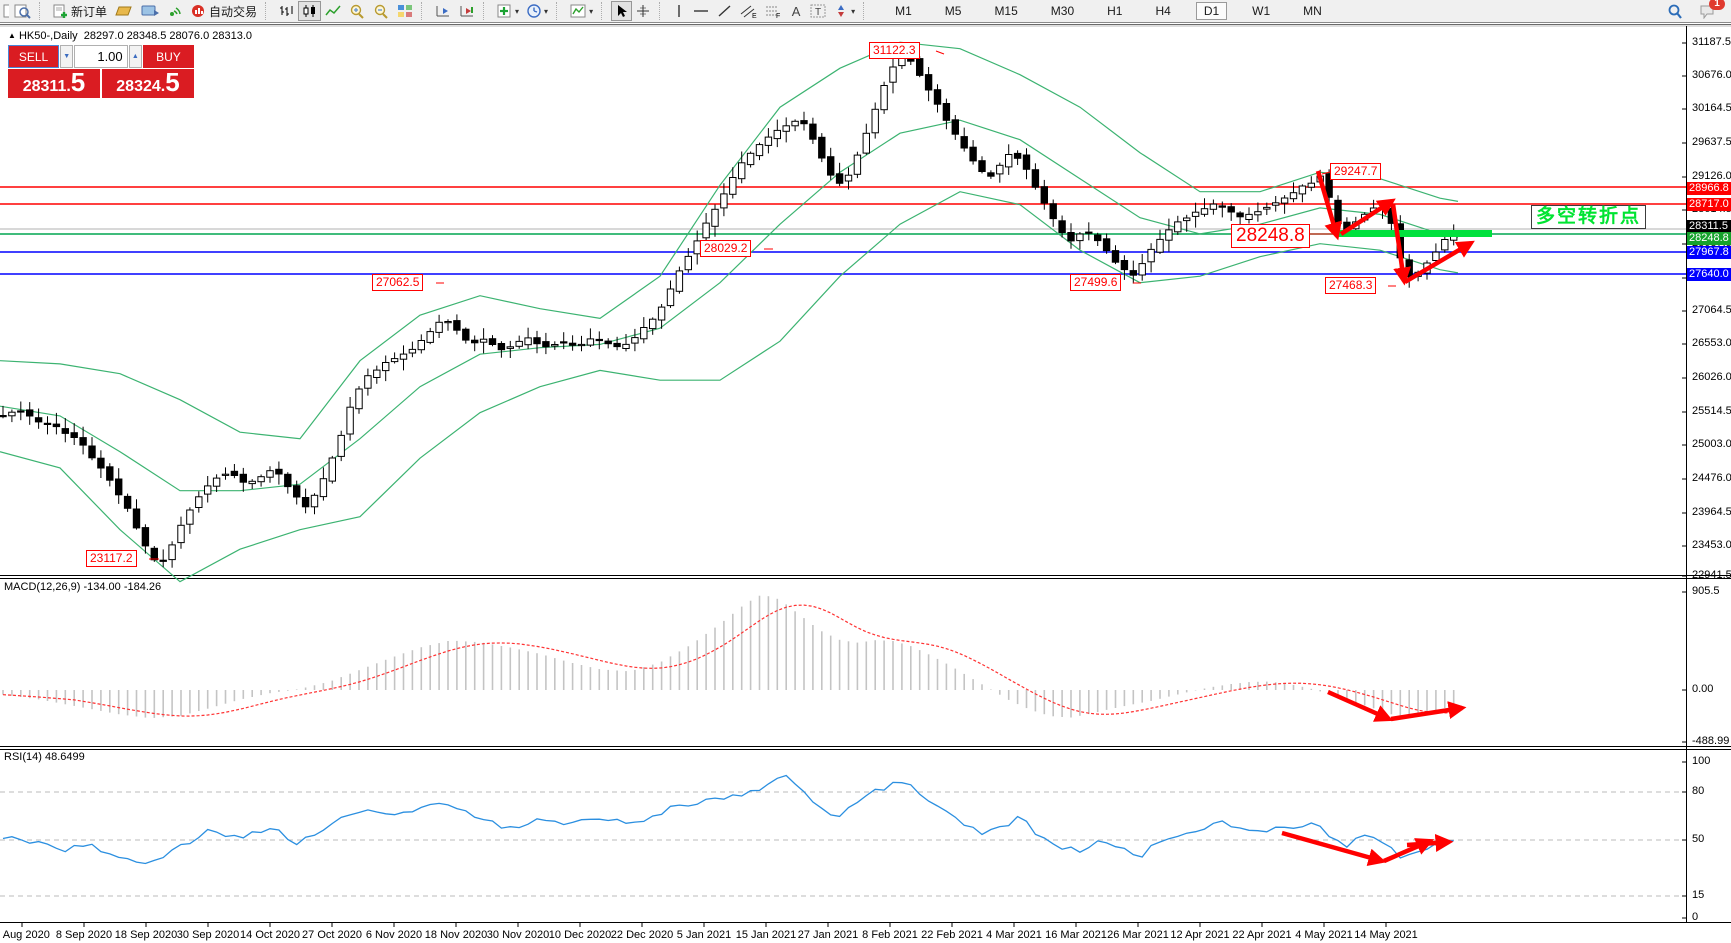 The height and width of the screenshot is (943, 1731). What do you see at coordinates (728, 656) in the screenshot?
I see `macd-histogram` at bounding box center [728, 656].